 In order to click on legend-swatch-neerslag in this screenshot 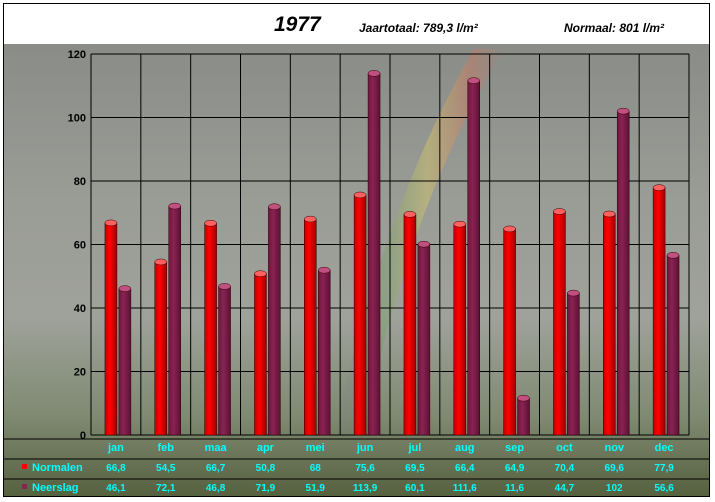, I will do `click(24, 486)`.